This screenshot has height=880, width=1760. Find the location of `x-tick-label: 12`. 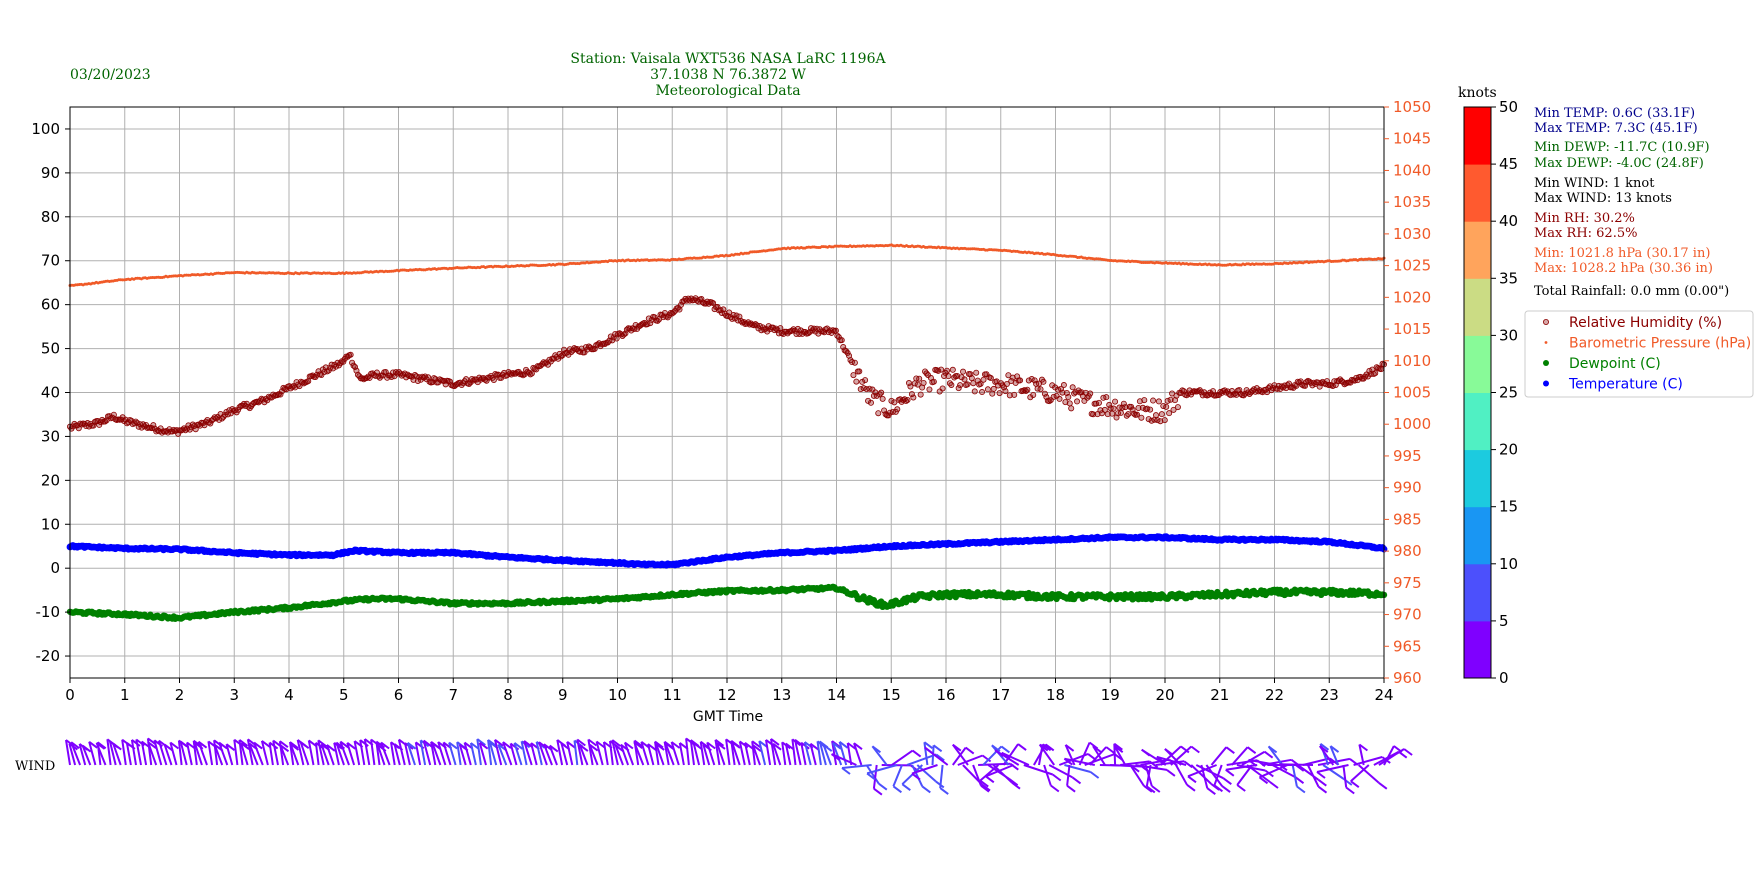

x-tick-label: 12 is located at coordinates (726, 695).